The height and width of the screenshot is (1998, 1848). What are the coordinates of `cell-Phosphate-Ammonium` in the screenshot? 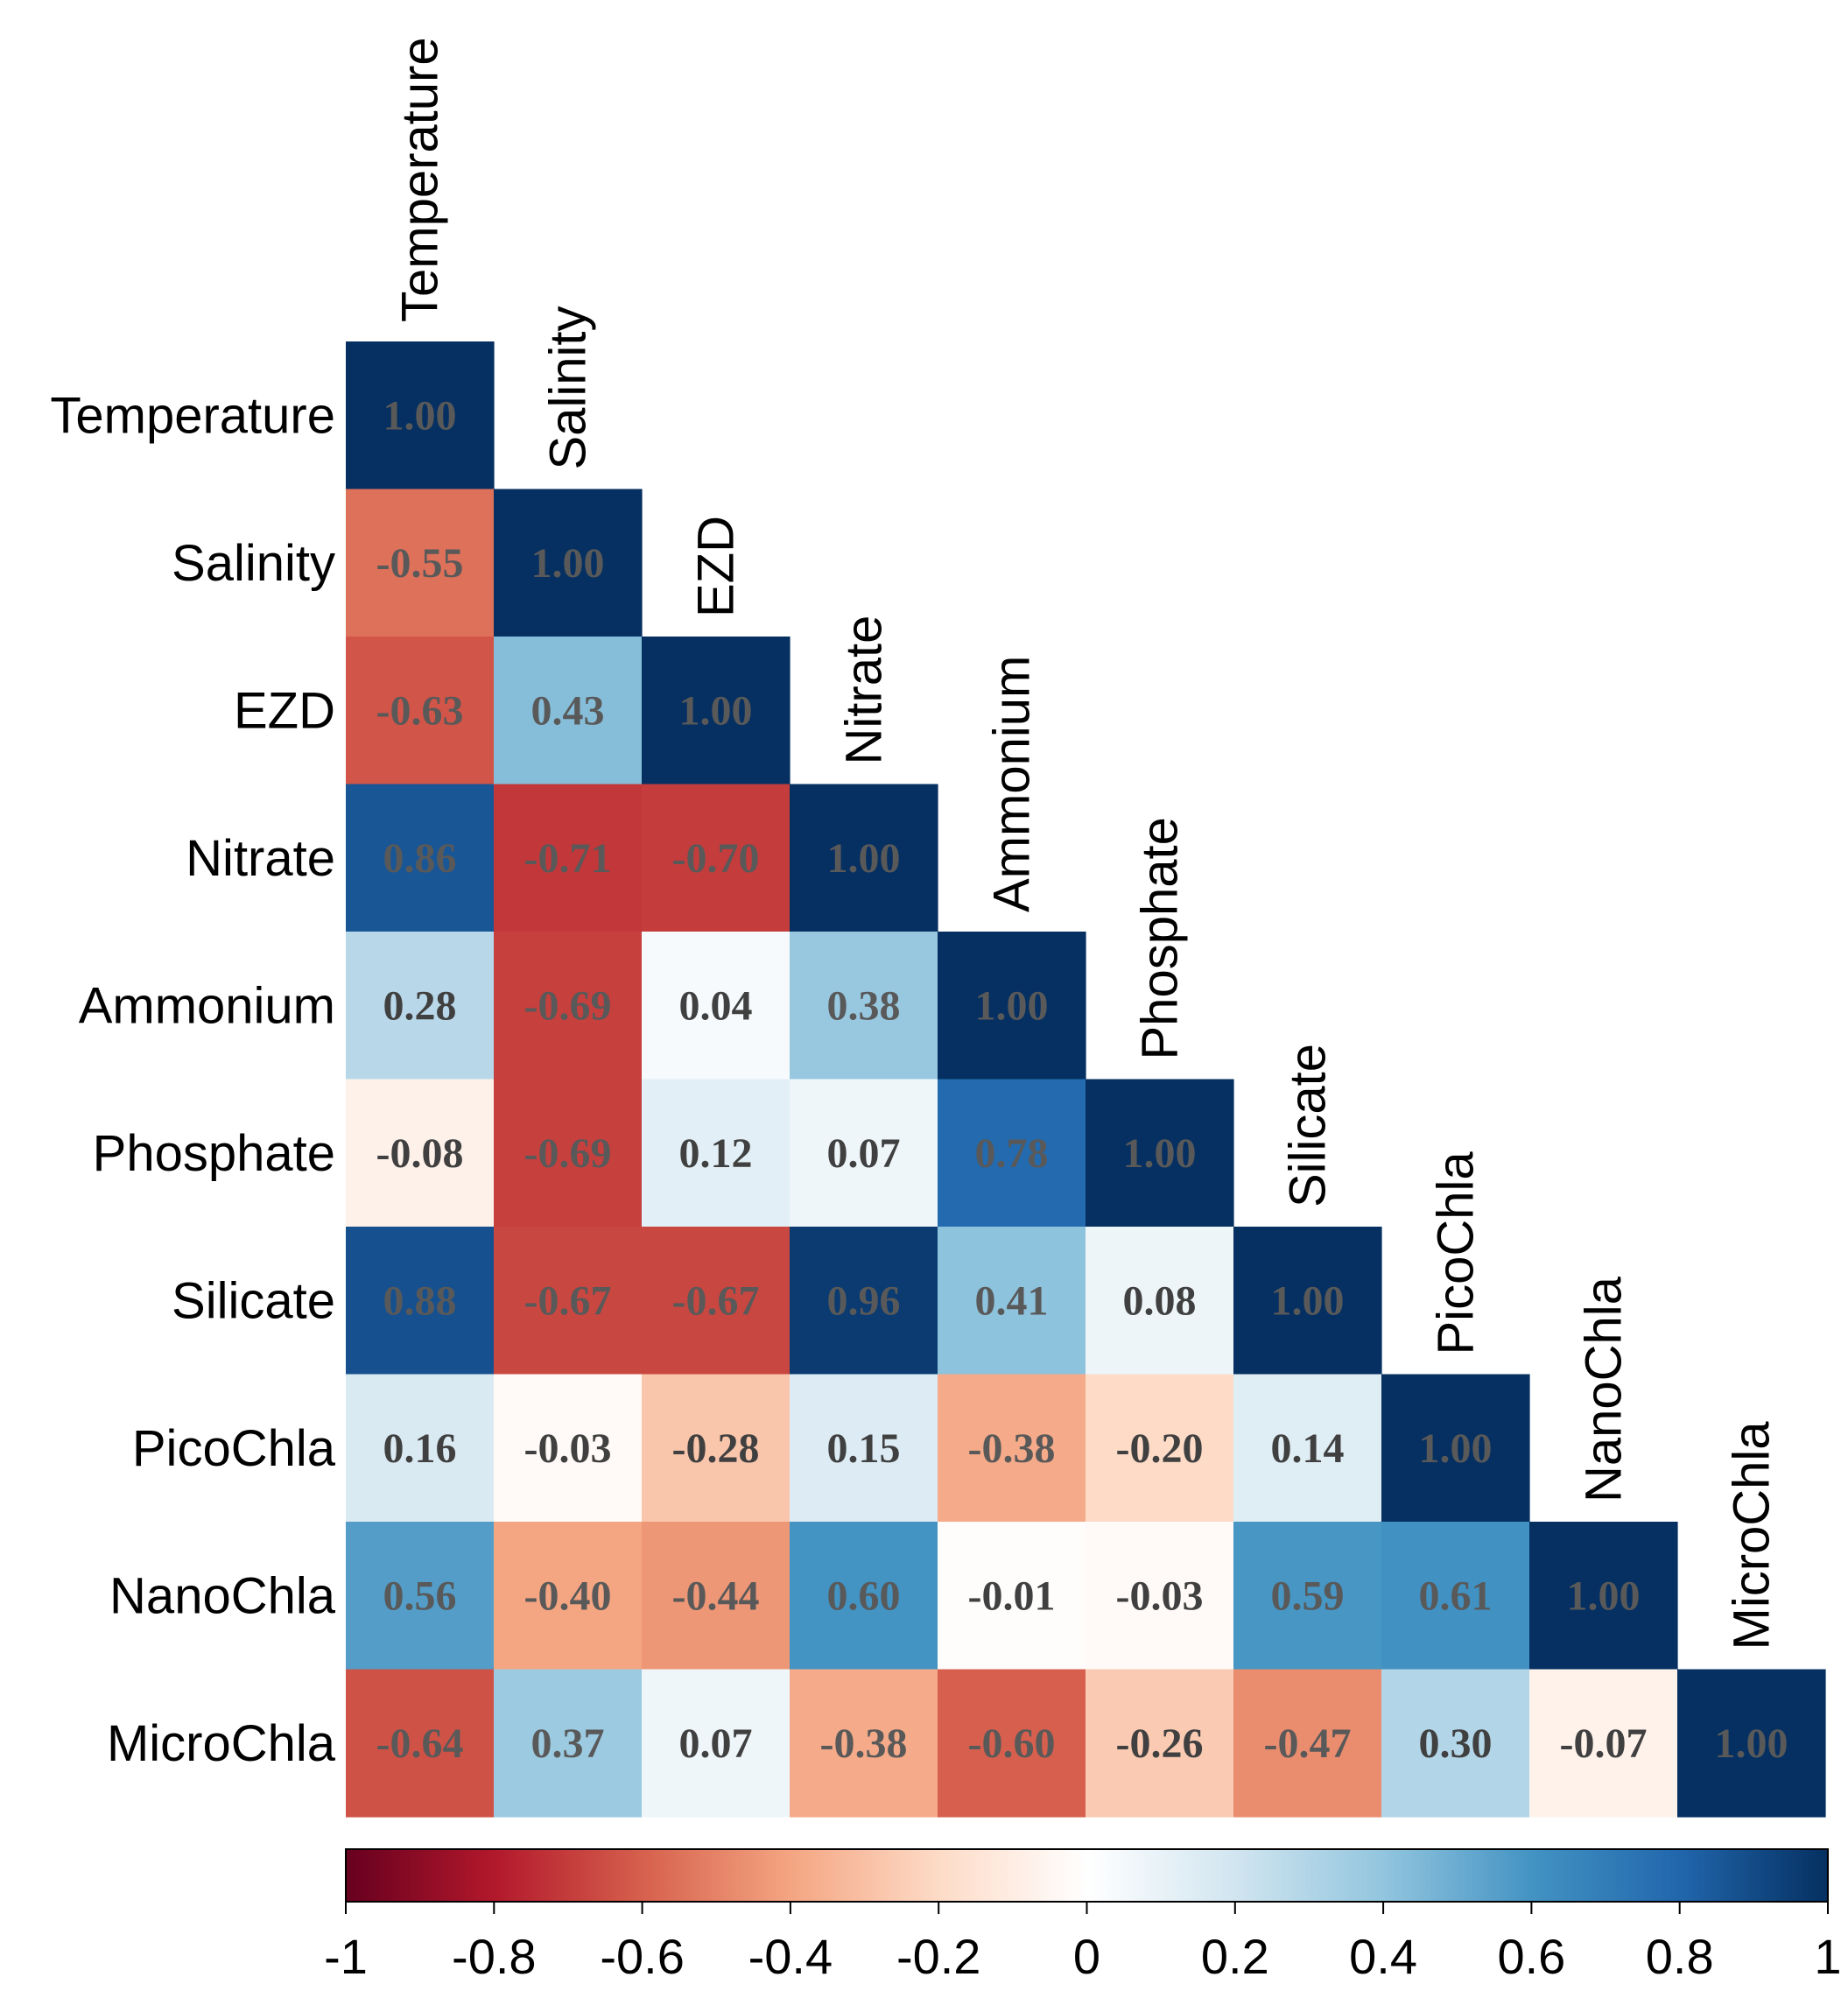 It's located at (1012, 1153).